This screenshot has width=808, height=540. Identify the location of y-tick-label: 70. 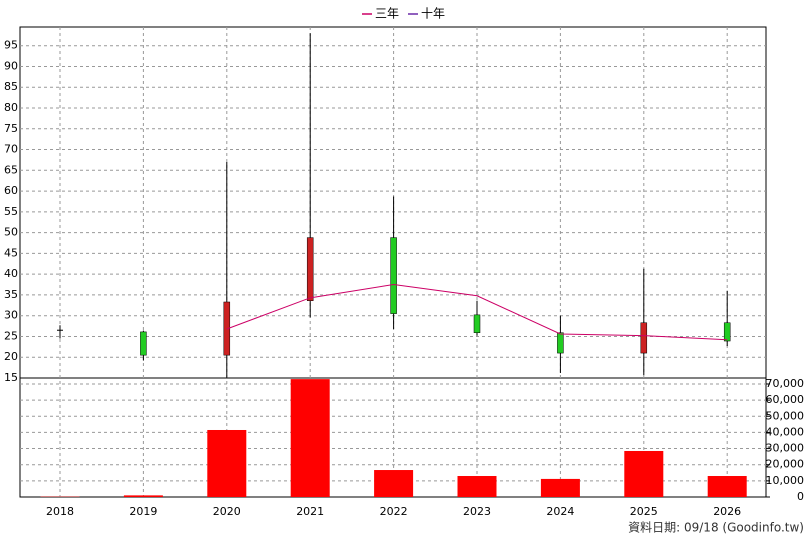
(11, 149).